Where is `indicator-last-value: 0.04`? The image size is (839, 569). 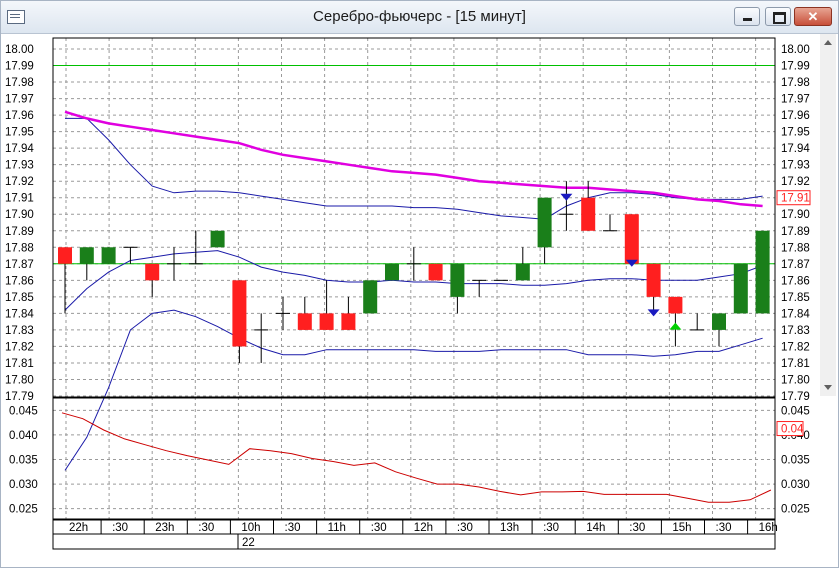
indicator-last-value: 0.04 is located at coordinates (792, 430).